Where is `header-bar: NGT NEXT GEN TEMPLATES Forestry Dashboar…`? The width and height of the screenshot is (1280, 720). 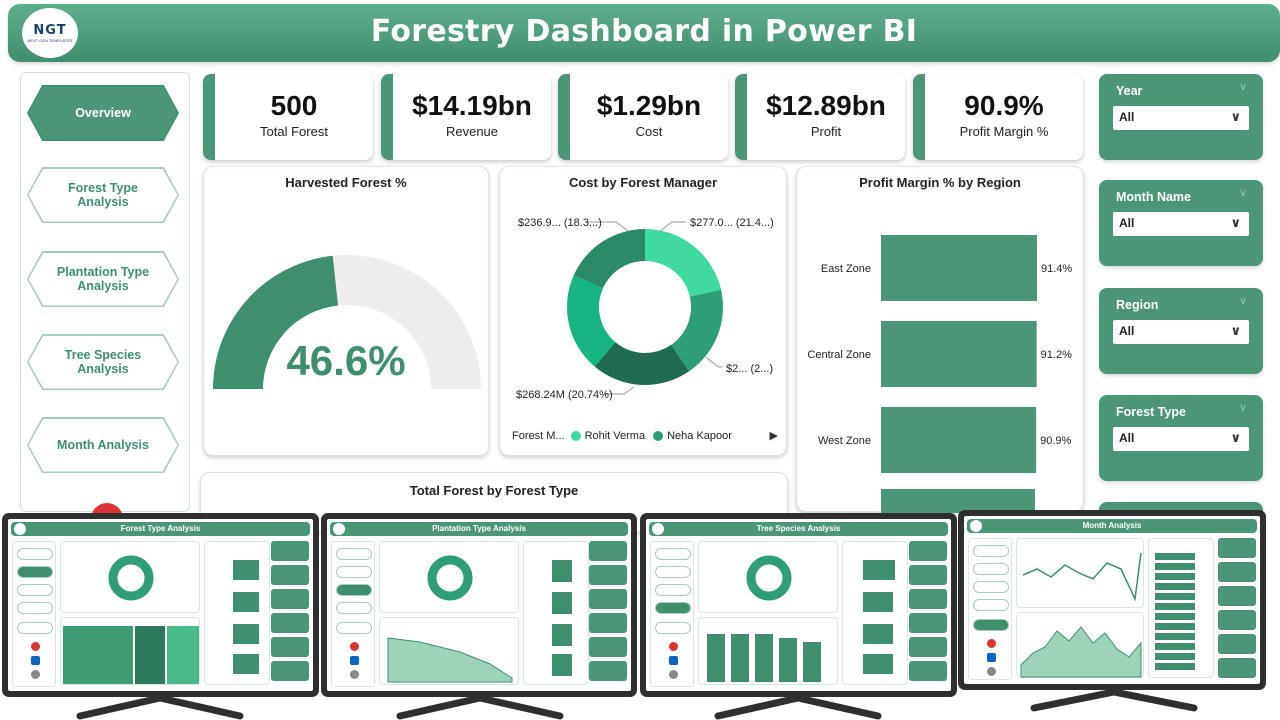 header-bar: NGT NEXT GEN TEMPLATES Forestry Dashboar… is located at coordinates (644, 33).